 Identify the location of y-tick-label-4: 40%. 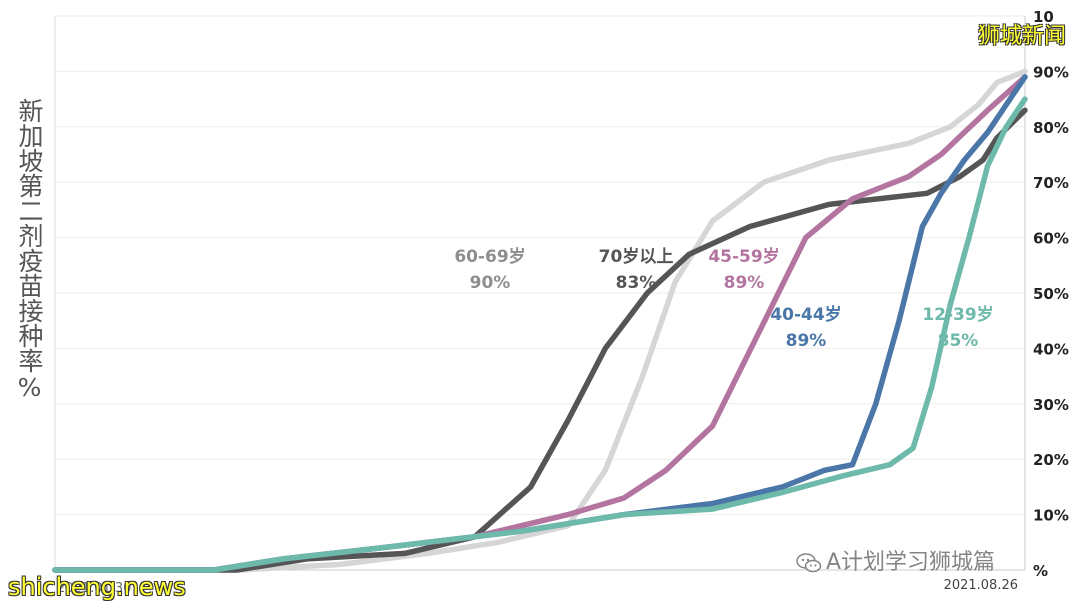
(1051, 349).